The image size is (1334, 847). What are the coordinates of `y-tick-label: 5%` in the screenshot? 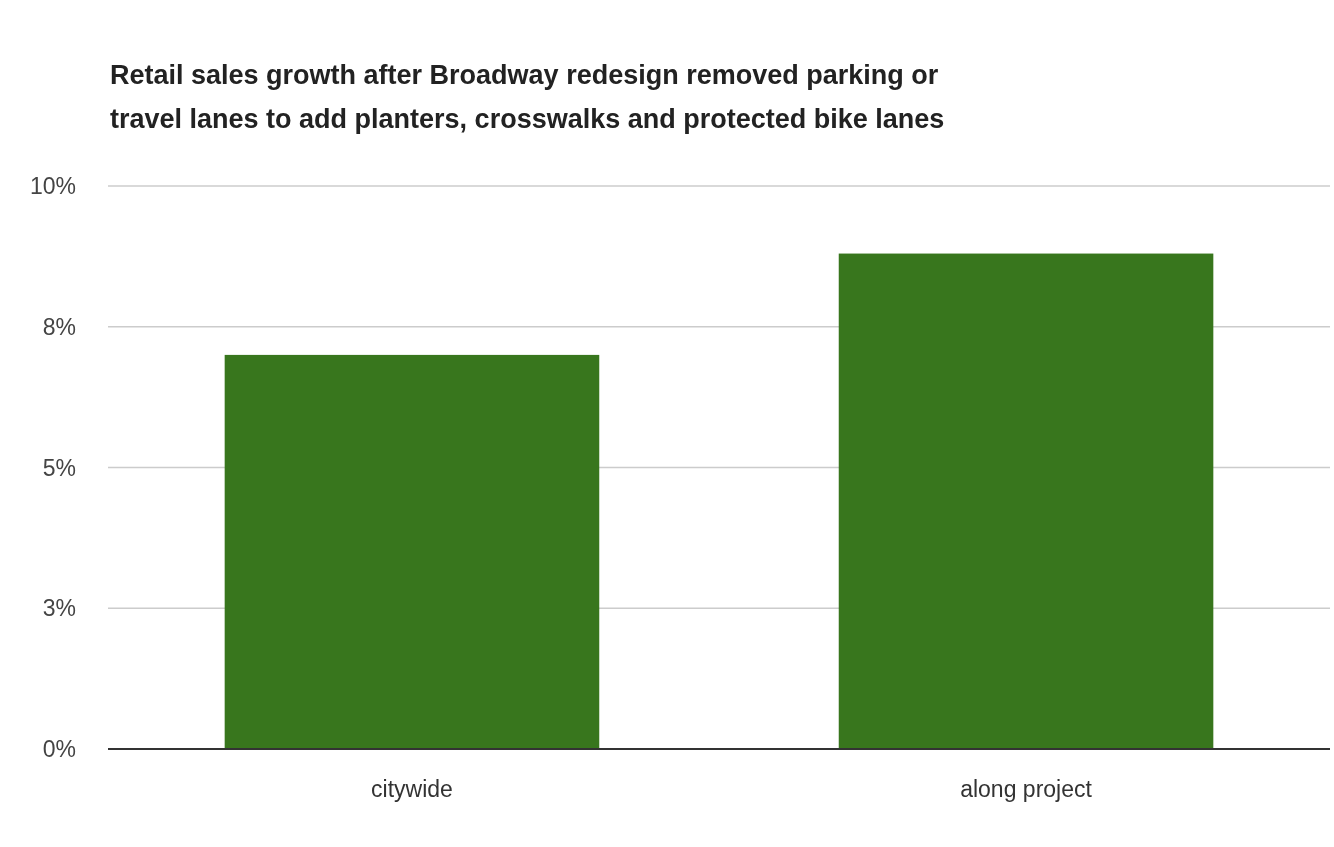 It's located at (59, 467).